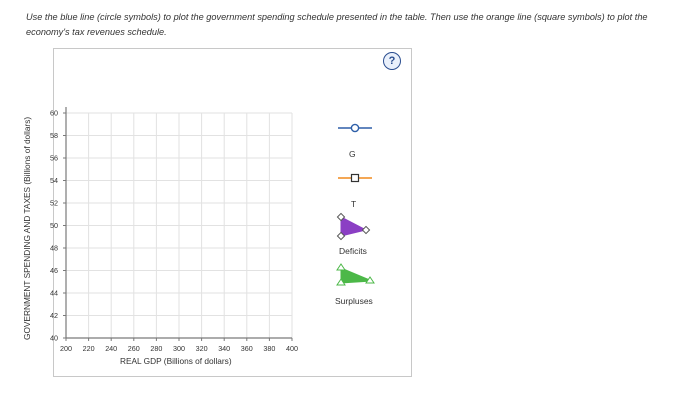 The image size is (700, 404). I want to click on y-tick-label: 50, so click(54, 225).